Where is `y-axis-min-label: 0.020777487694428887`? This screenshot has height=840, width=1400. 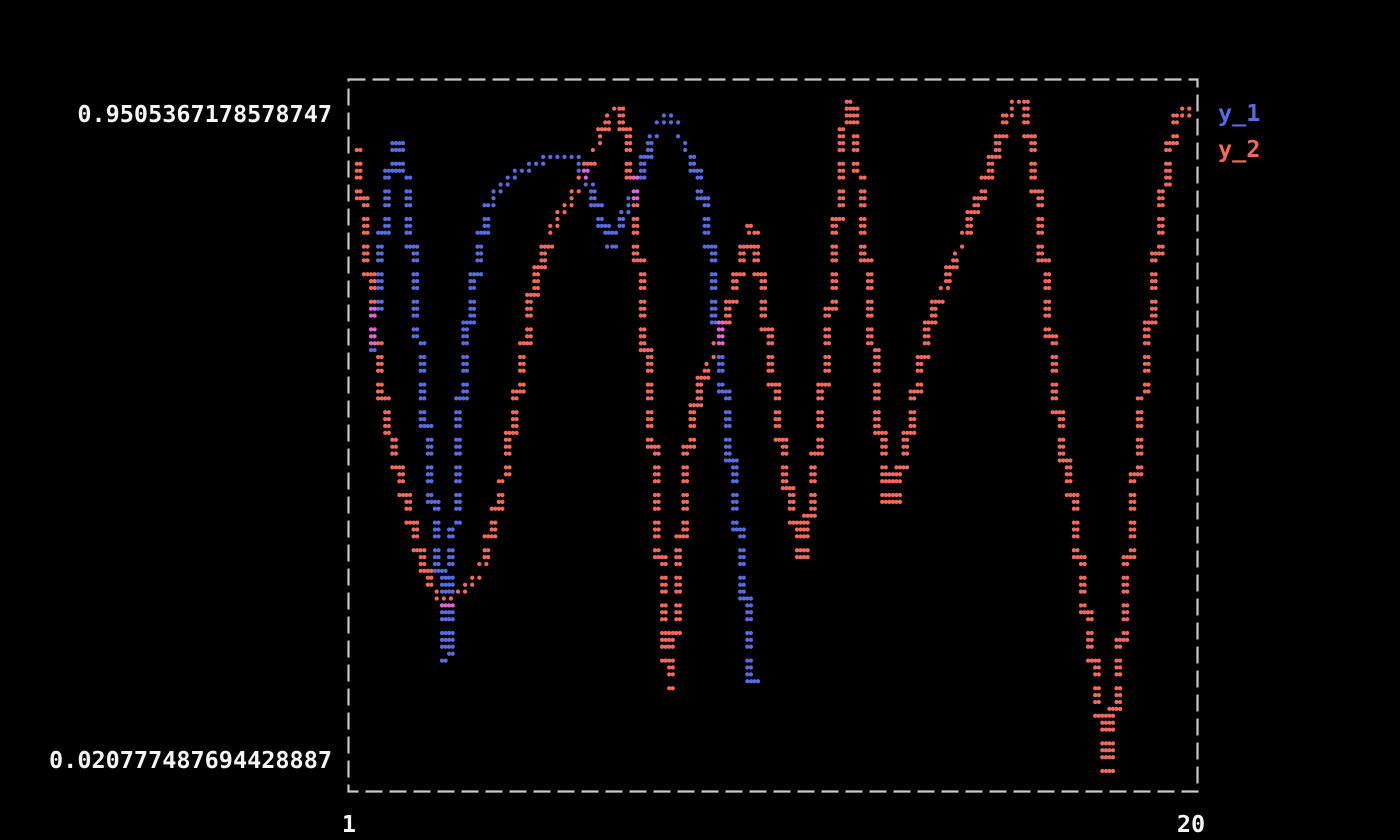
y-axis-min-label: 0.020777487694428887 is located at coordinates (190, 760).